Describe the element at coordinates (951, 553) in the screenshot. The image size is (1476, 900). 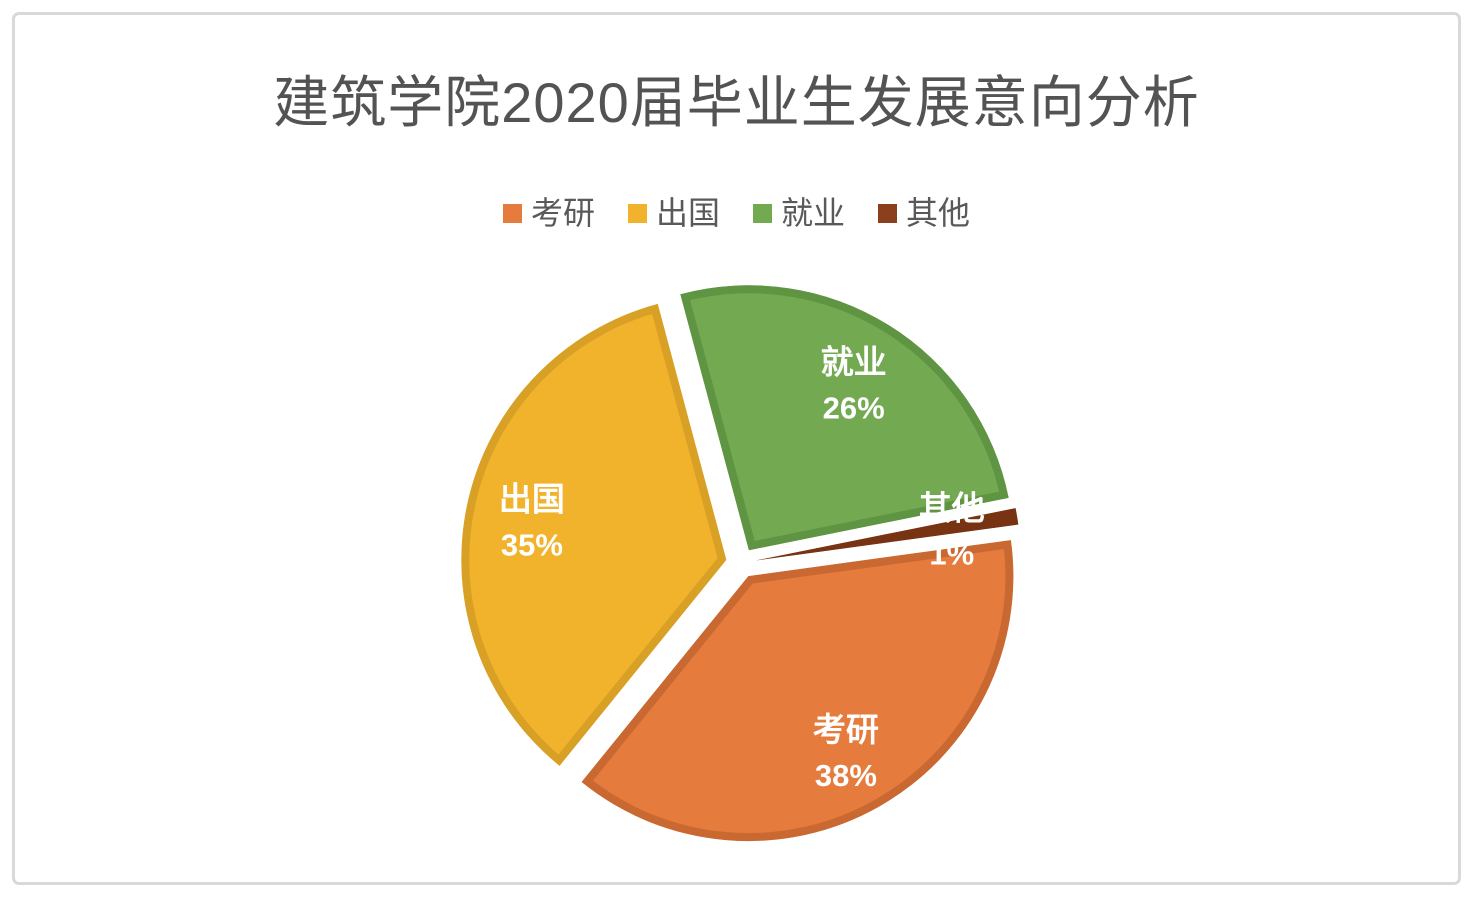
I see `pie-label-value-其他: 1%` at that location.